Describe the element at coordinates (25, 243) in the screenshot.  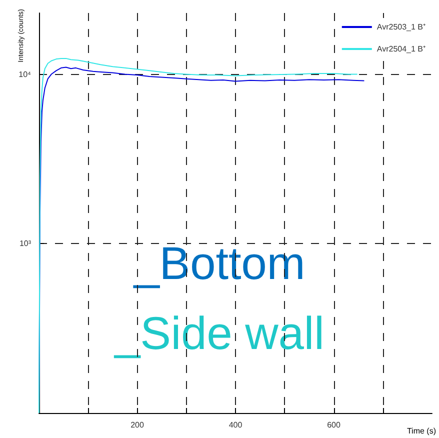
I see `y-tick-label: 10³` at that location.